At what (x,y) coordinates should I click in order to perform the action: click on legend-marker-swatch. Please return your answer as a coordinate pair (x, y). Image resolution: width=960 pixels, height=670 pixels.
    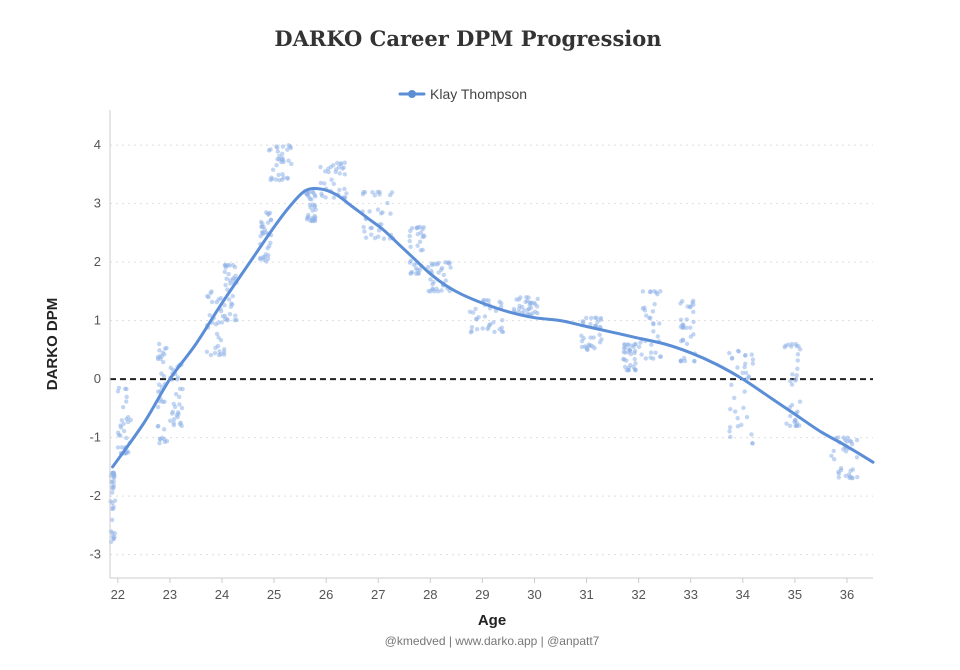
    Looking at the image, I should click on (412, 94).